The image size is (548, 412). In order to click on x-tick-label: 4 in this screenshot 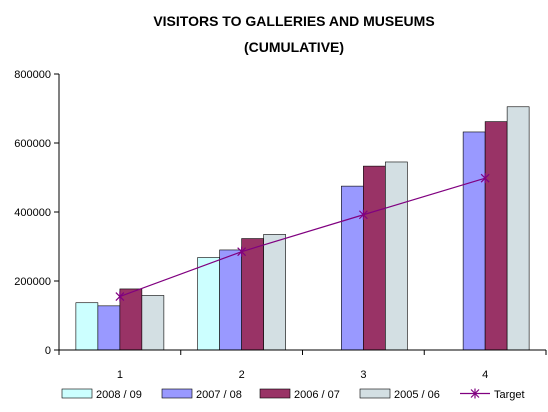, I will do `click(485, 375)`.